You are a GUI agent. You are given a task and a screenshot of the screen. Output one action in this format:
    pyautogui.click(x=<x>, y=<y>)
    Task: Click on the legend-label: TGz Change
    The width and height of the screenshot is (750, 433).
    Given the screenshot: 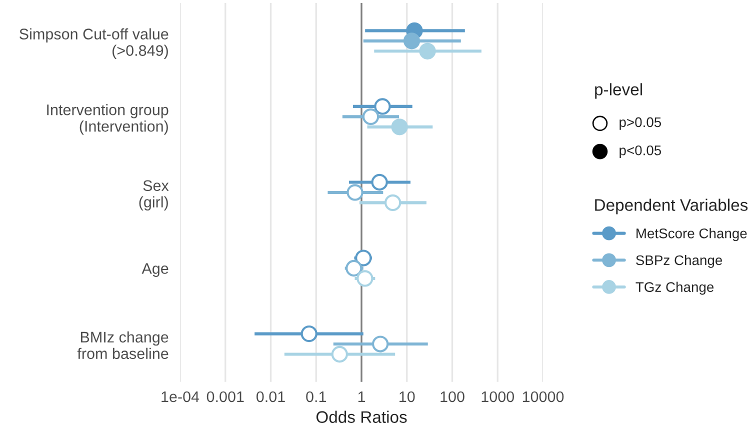 What is the action you would take?
    pyautogui.click(x=675, y=288)
    